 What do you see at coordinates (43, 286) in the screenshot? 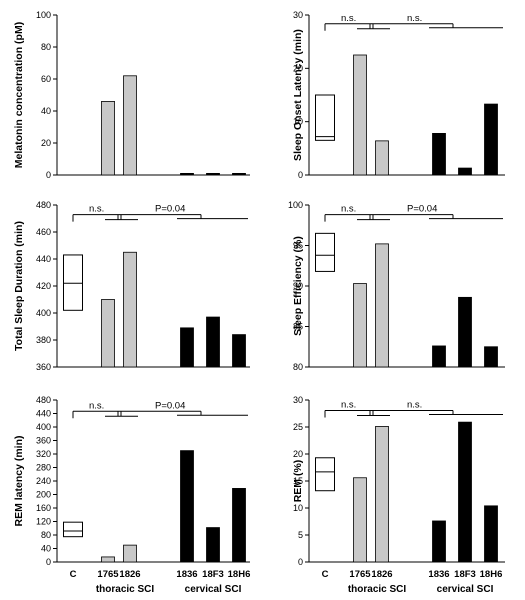
I see `y-tick-label: 420` at bounding box center [43, 286].